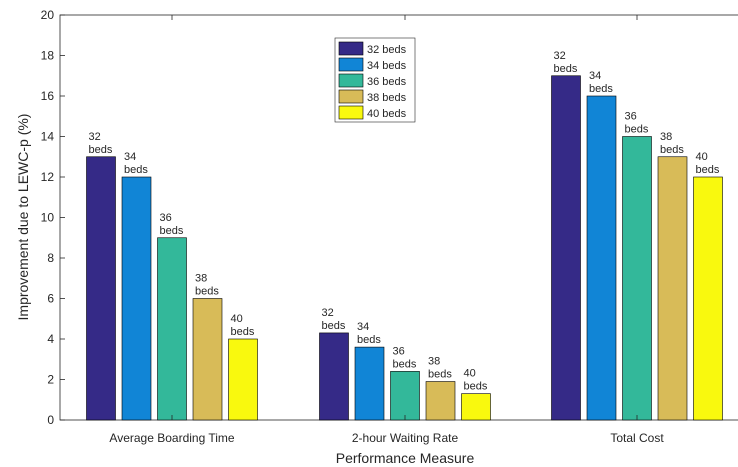 The image size is (738, 467). I want to click on y-tick-label: 16, so click(48, 96).